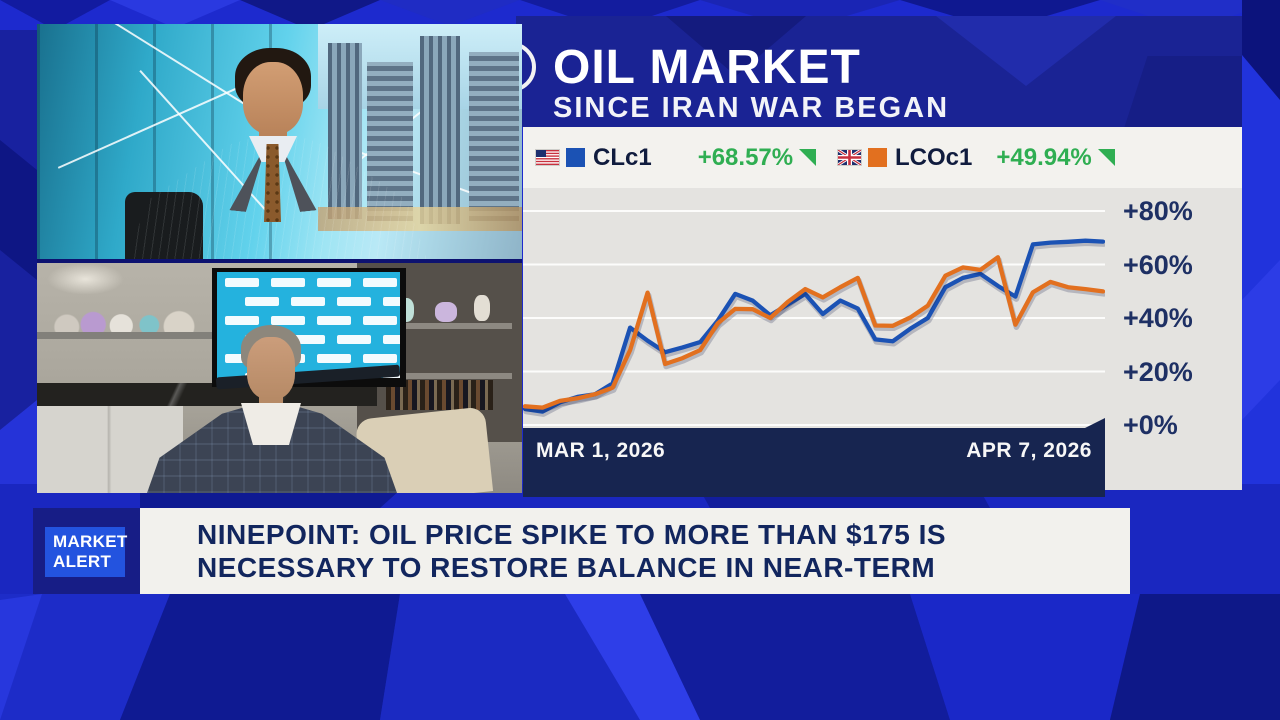  I want to click on skyline-lights, so click(420, 219).